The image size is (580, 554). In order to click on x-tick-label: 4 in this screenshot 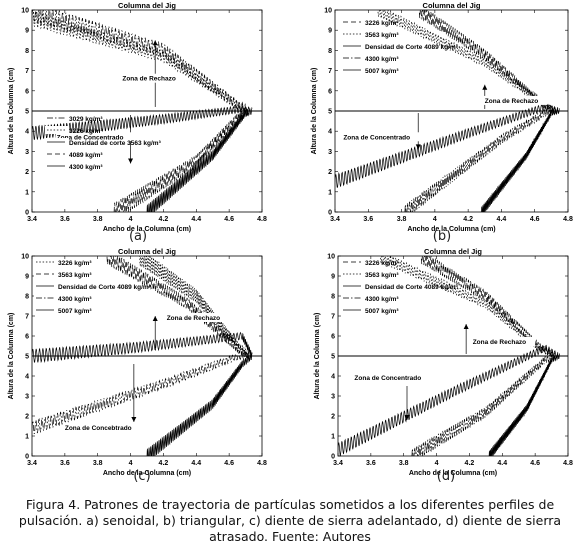, I will do `click(131, 463)`.